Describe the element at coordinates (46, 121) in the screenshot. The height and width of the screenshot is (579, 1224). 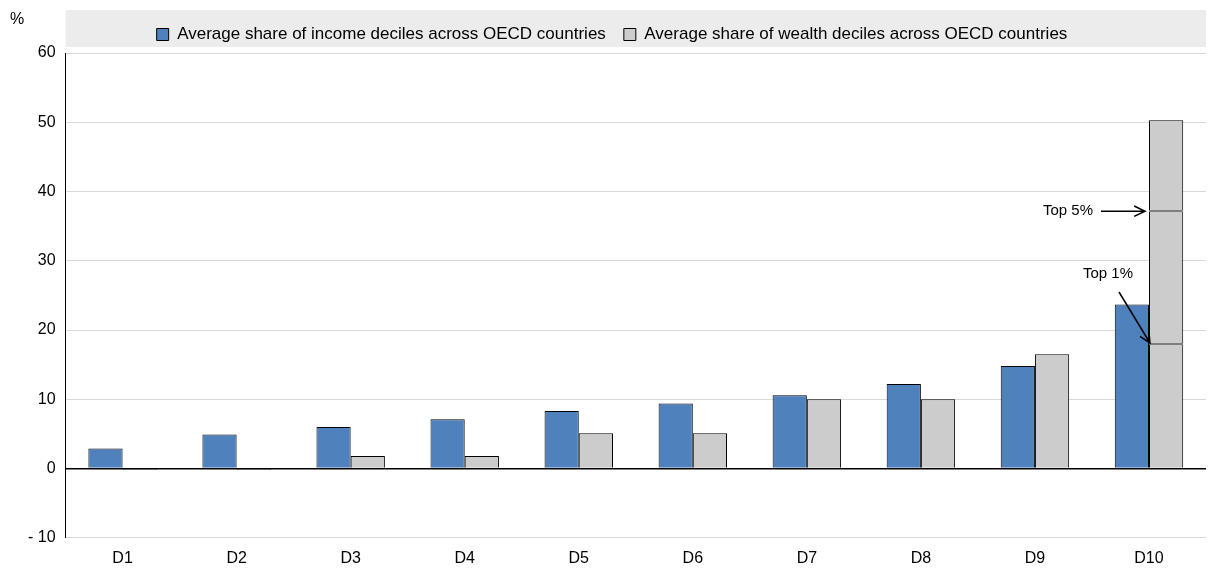
I see `y-tick-label: 50` at that location.